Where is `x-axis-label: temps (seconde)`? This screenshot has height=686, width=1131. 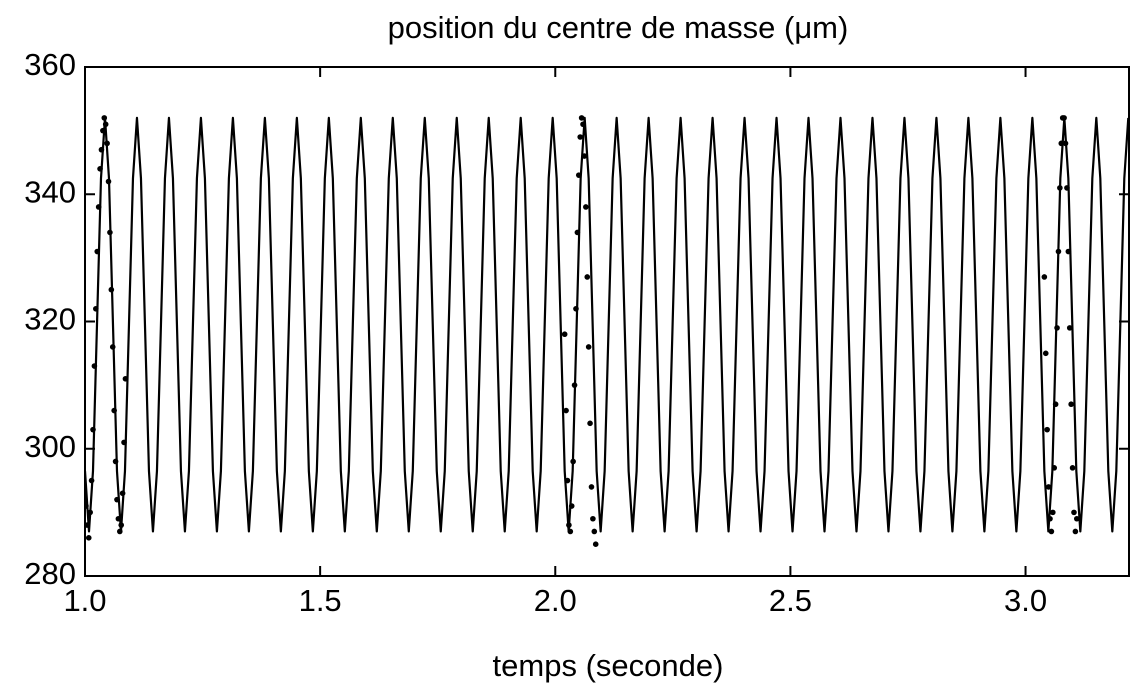 x-axis-label: temps (seconde) is located at coordinates (608, 665).